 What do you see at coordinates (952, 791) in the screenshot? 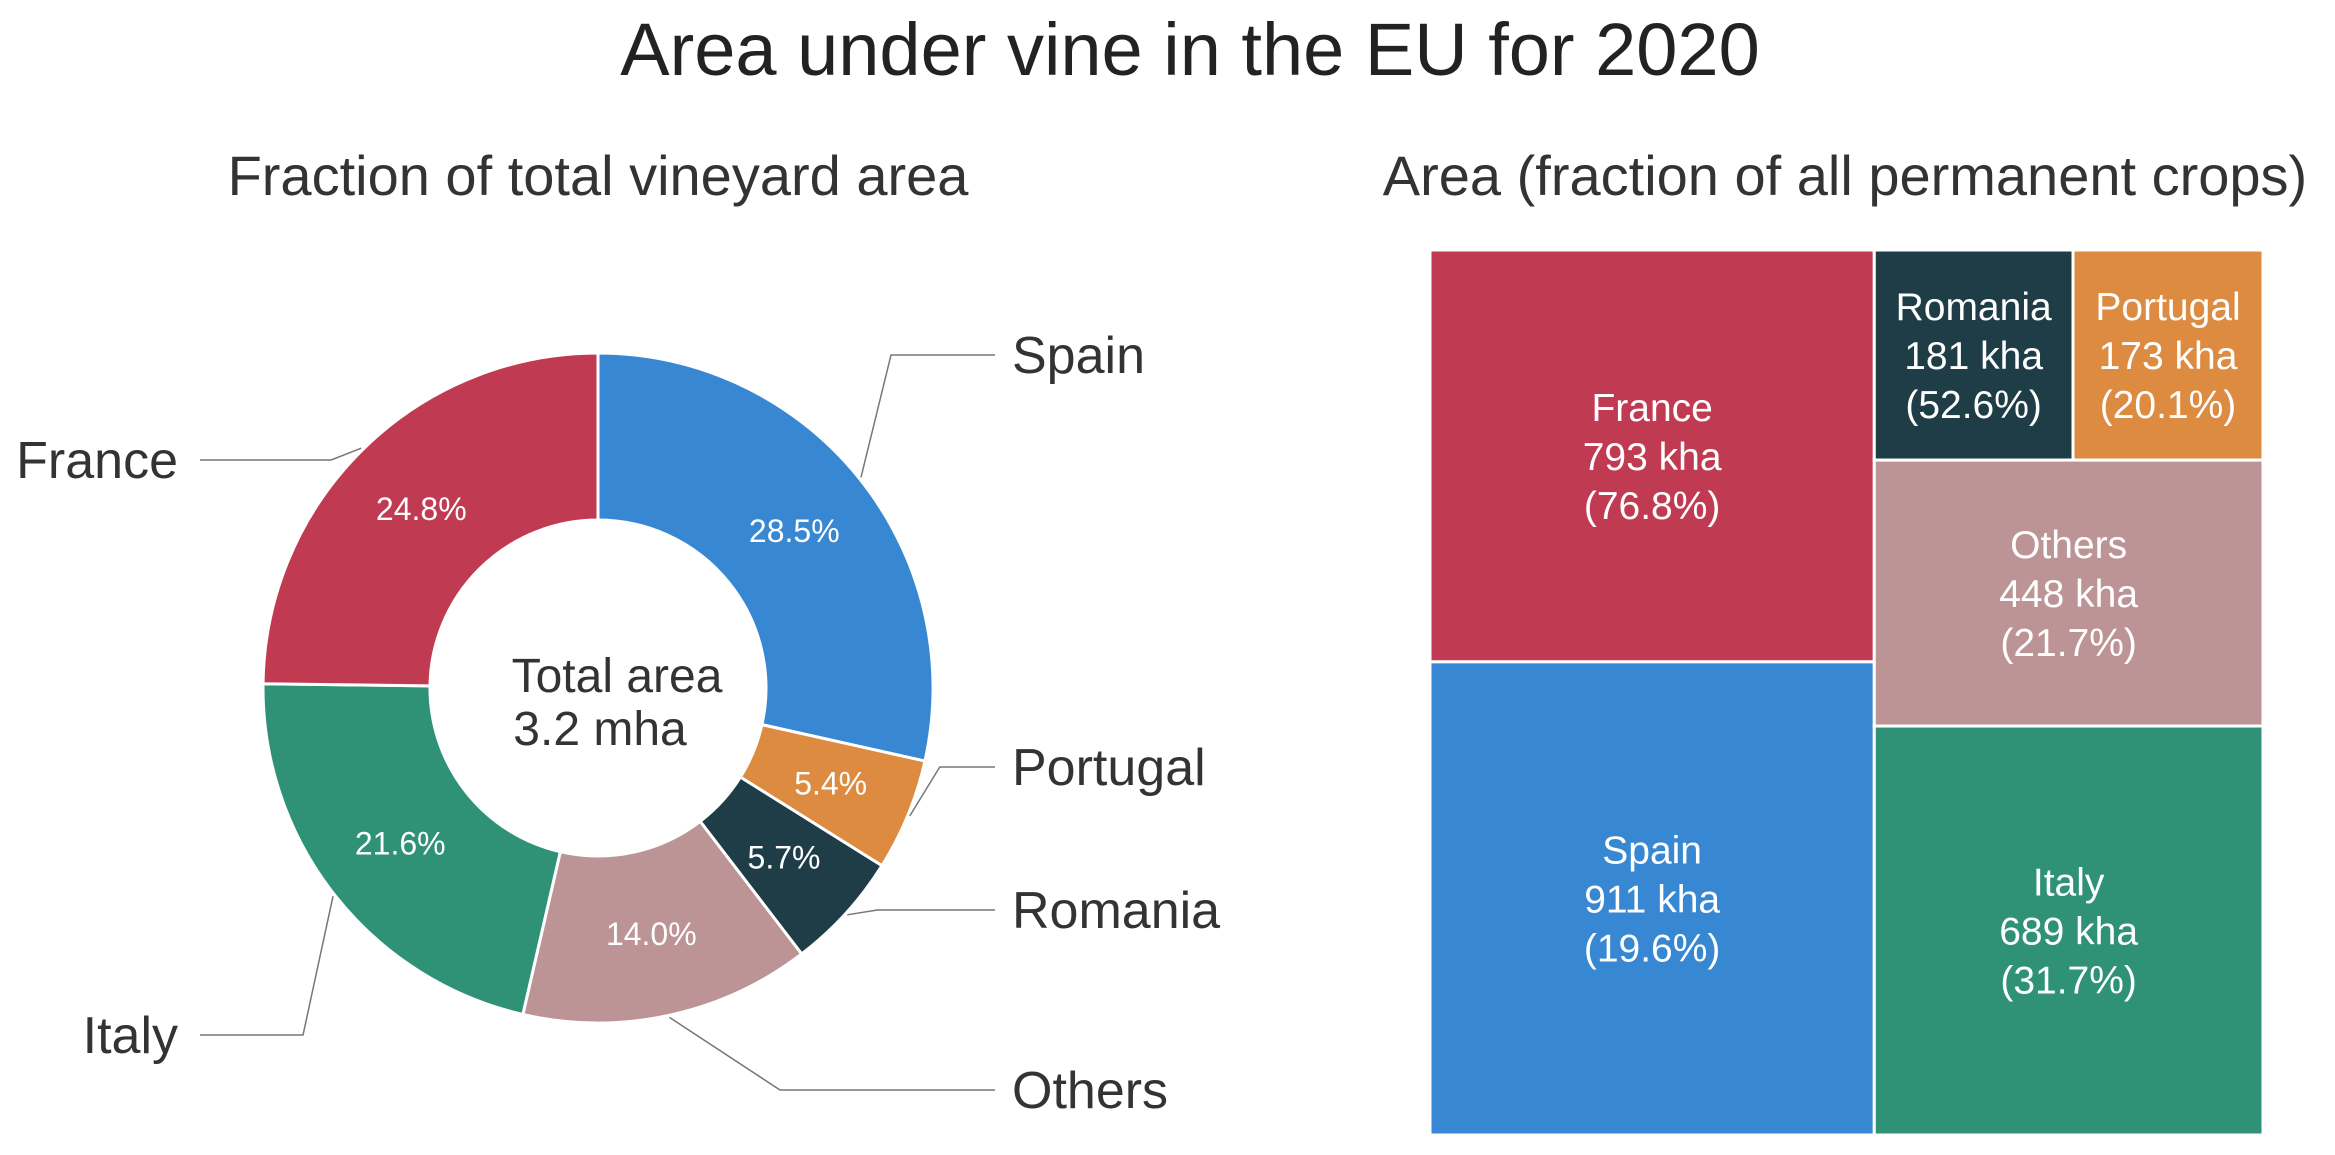
I see `donut-leader-line-portugal` at bounding box center [952, 791].